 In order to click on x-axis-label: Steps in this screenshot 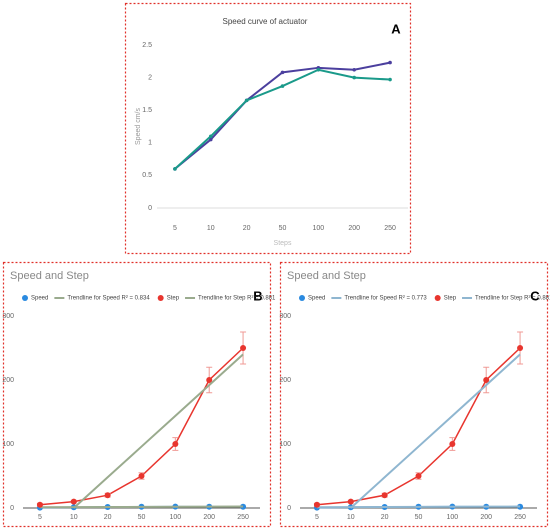, I will do `click(283, 243)`.